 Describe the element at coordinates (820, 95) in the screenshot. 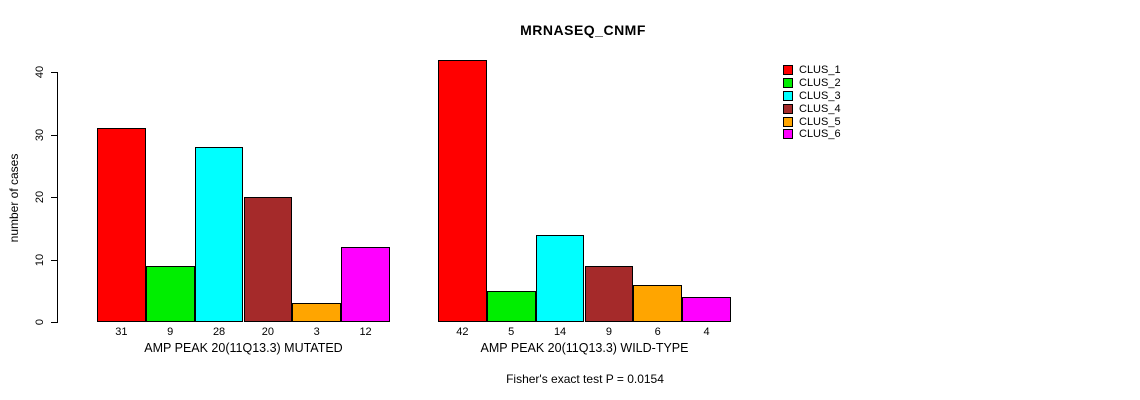

I see `legend-label-clus_3: CLUS_3` at that location.